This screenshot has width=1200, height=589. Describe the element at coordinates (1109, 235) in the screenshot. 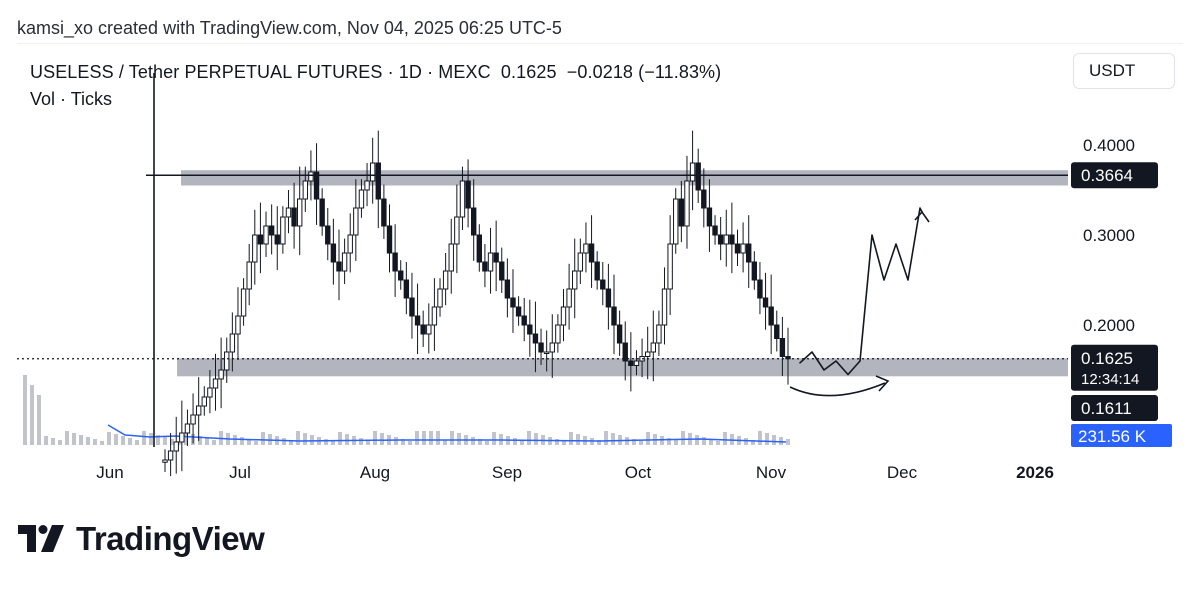

I see `y-axis-tick-label: 0.3000` at that location.